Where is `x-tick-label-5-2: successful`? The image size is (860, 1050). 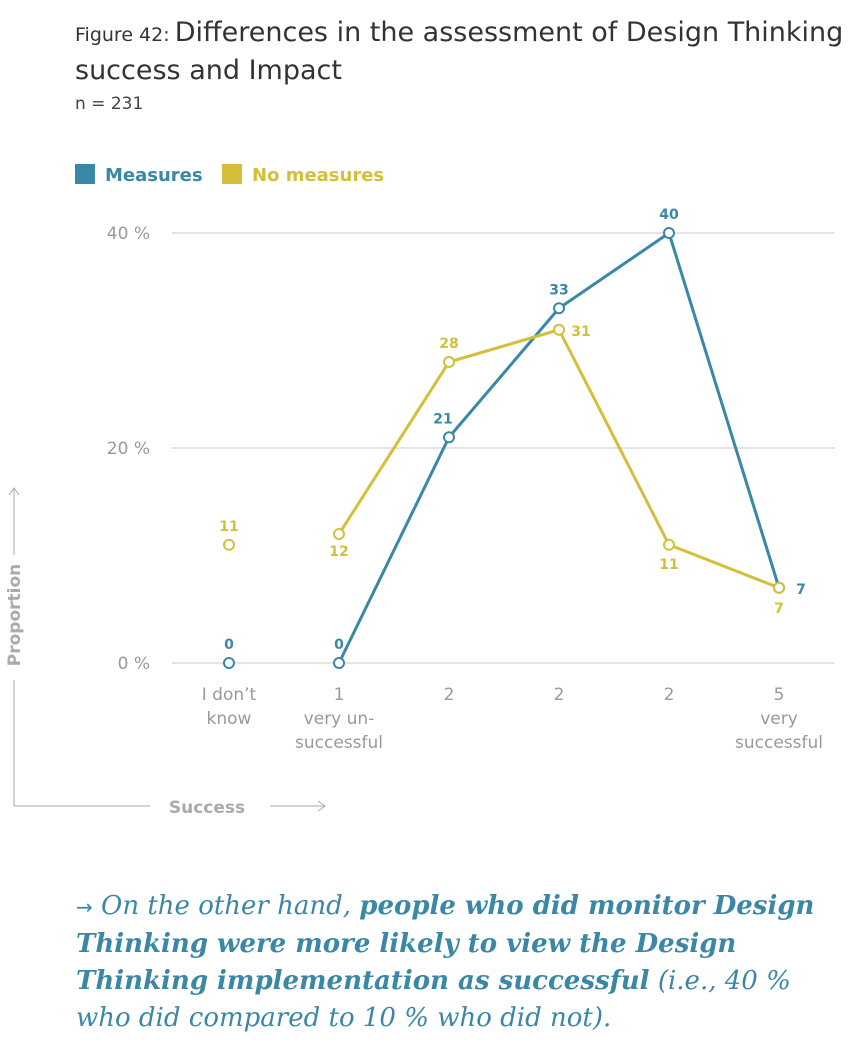 x-tick-label-5-2: successful is located at coordinates (779, 743).